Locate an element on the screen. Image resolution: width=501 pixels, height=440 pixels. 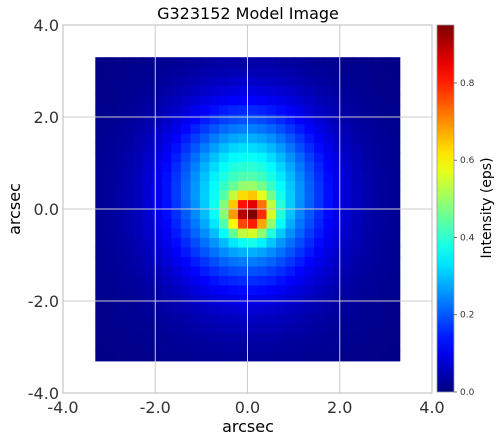
x-tick-label: 0.0 is located at coordinates (247, 407).